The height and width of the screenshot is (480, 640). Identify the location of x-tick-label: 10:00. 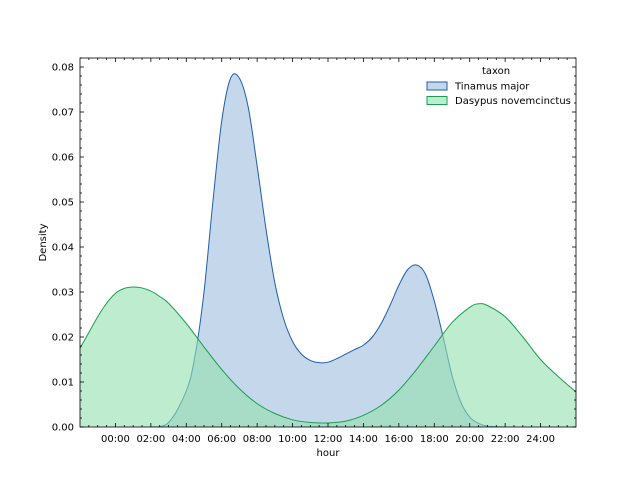
(292, 439).